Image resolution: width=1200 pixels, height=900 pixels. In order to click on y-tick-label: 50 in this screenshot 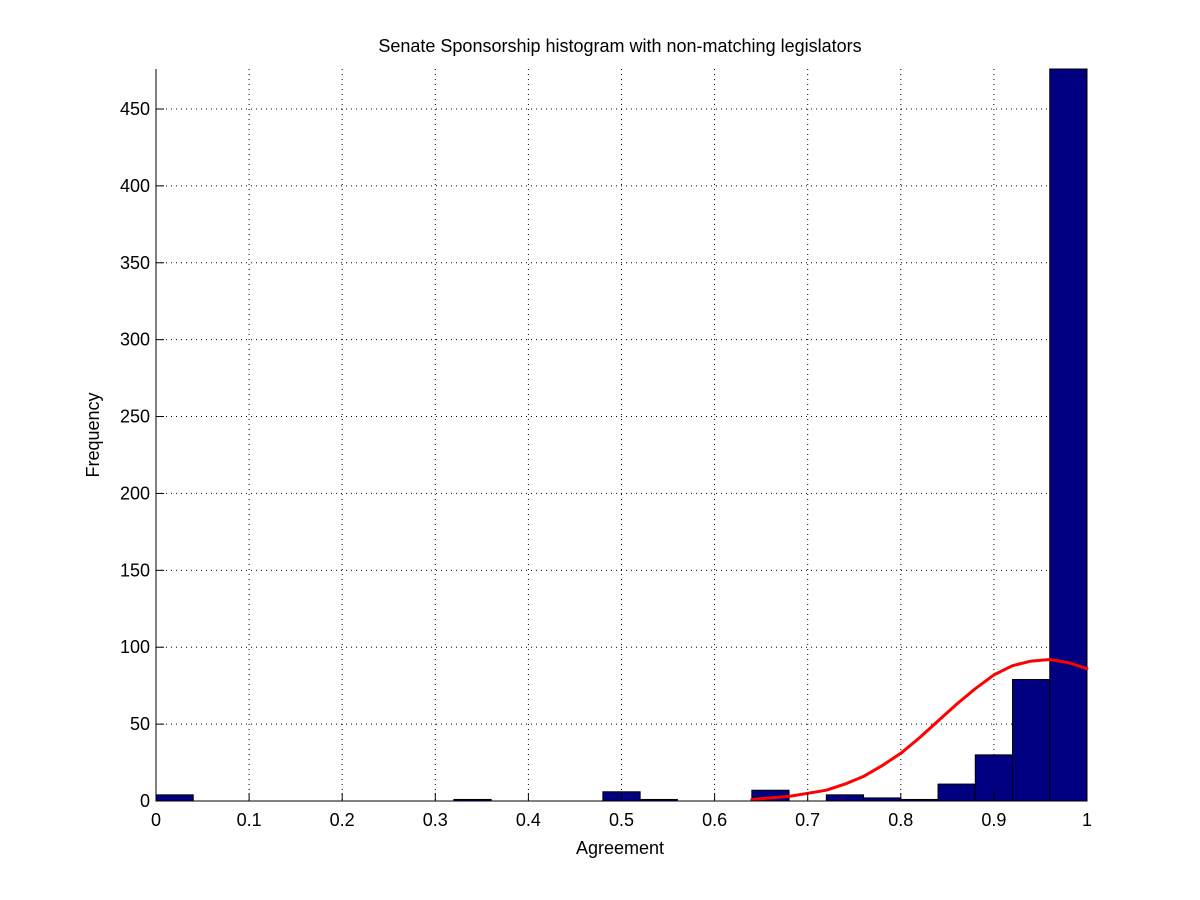, I will do `click(140, 724)`.